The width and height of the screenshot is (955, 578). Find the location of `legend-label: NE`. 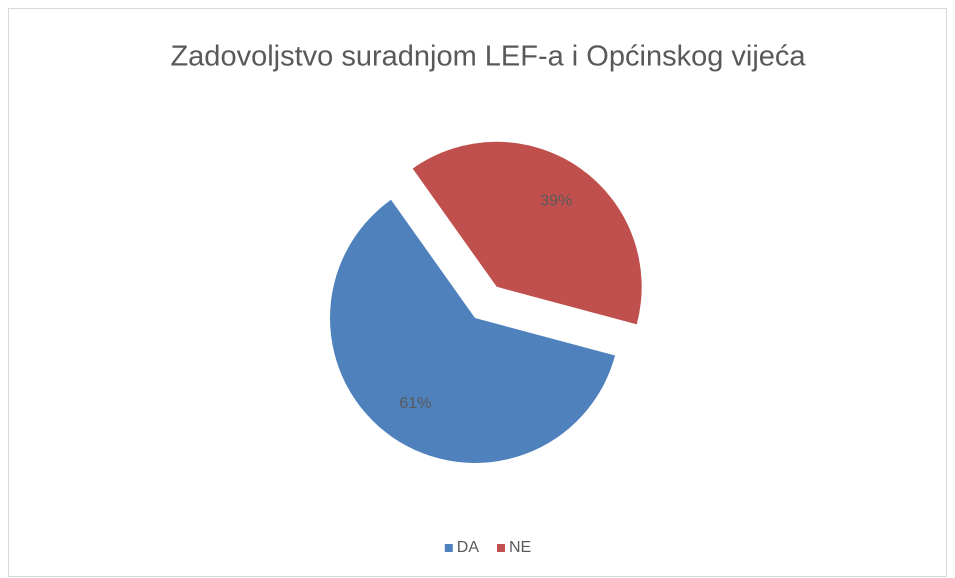

legend-label: NE is located at coordinates (520, 547).